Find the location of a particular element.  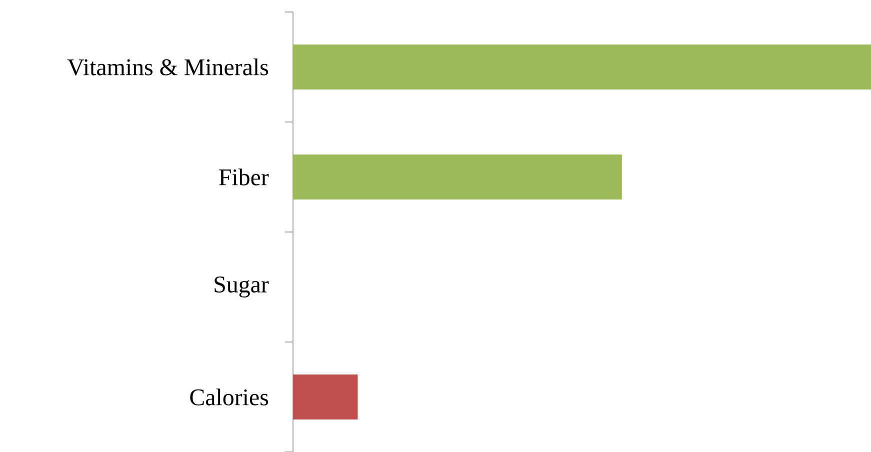

y-tick-label: Vitamins & Minerals is located at coordinates (167, 67).